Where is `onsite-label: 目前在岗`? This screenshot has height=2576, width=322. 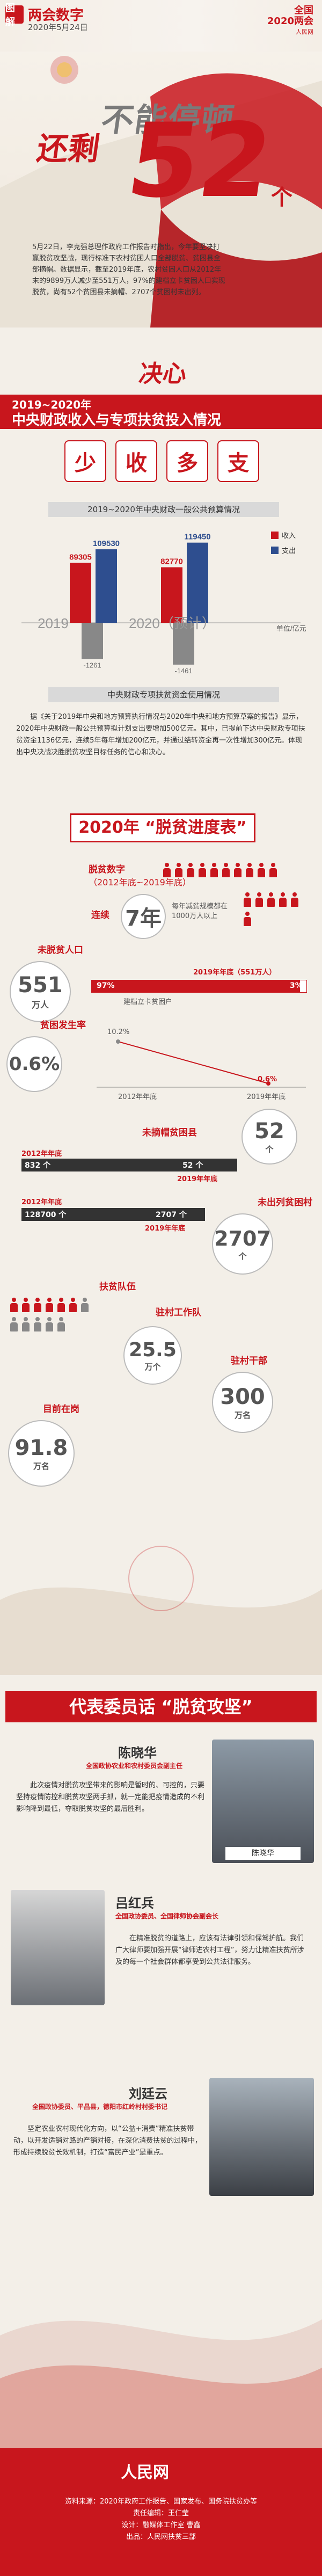 onsite-label: 目前在岗 is located at coordinates (61, 1409).